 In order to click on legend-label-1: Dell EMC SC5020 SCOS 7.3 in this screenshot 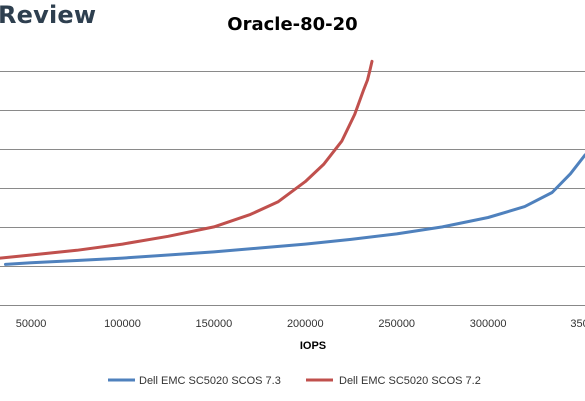, I will do `click(210, 381)`.